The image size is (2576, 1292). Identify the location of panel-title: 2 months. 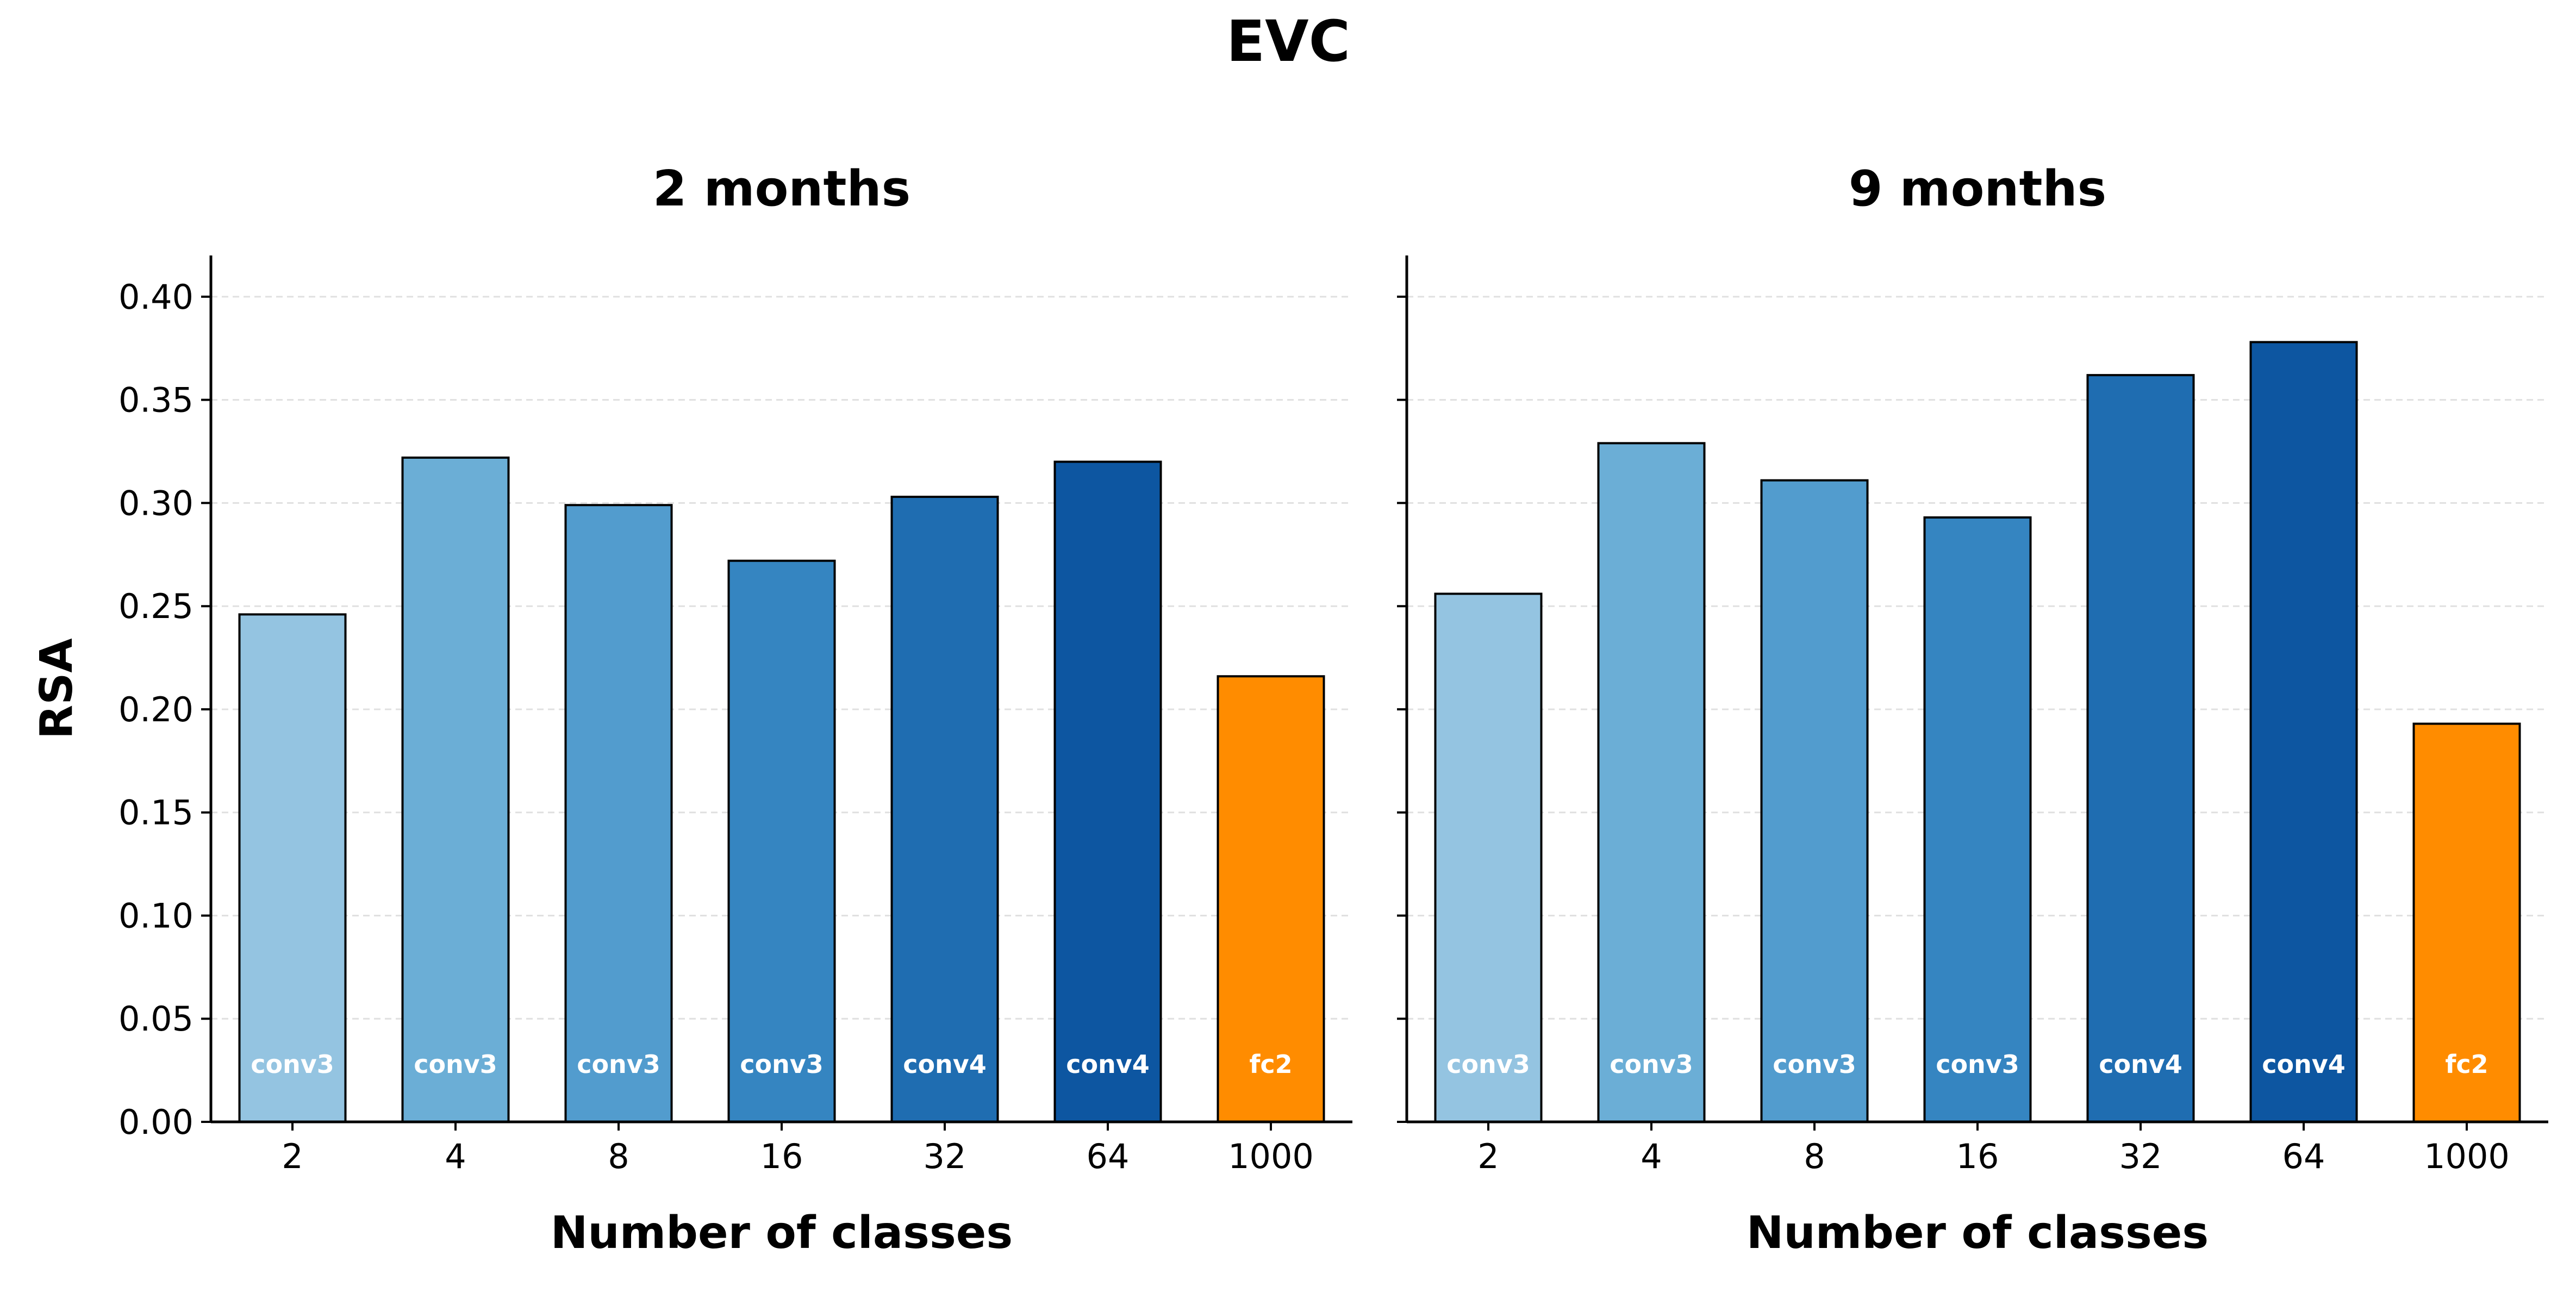
(782, 188).